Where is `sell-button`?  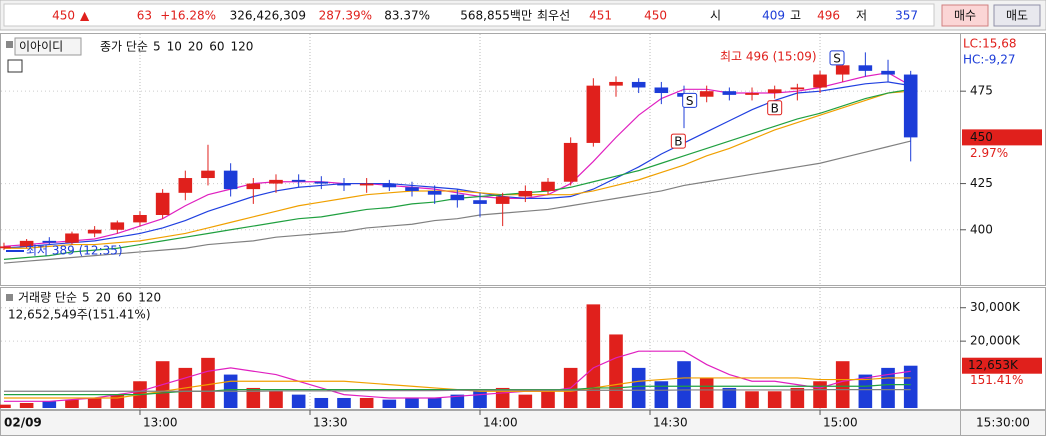 sell-button is located at coordinates (1017, 15).